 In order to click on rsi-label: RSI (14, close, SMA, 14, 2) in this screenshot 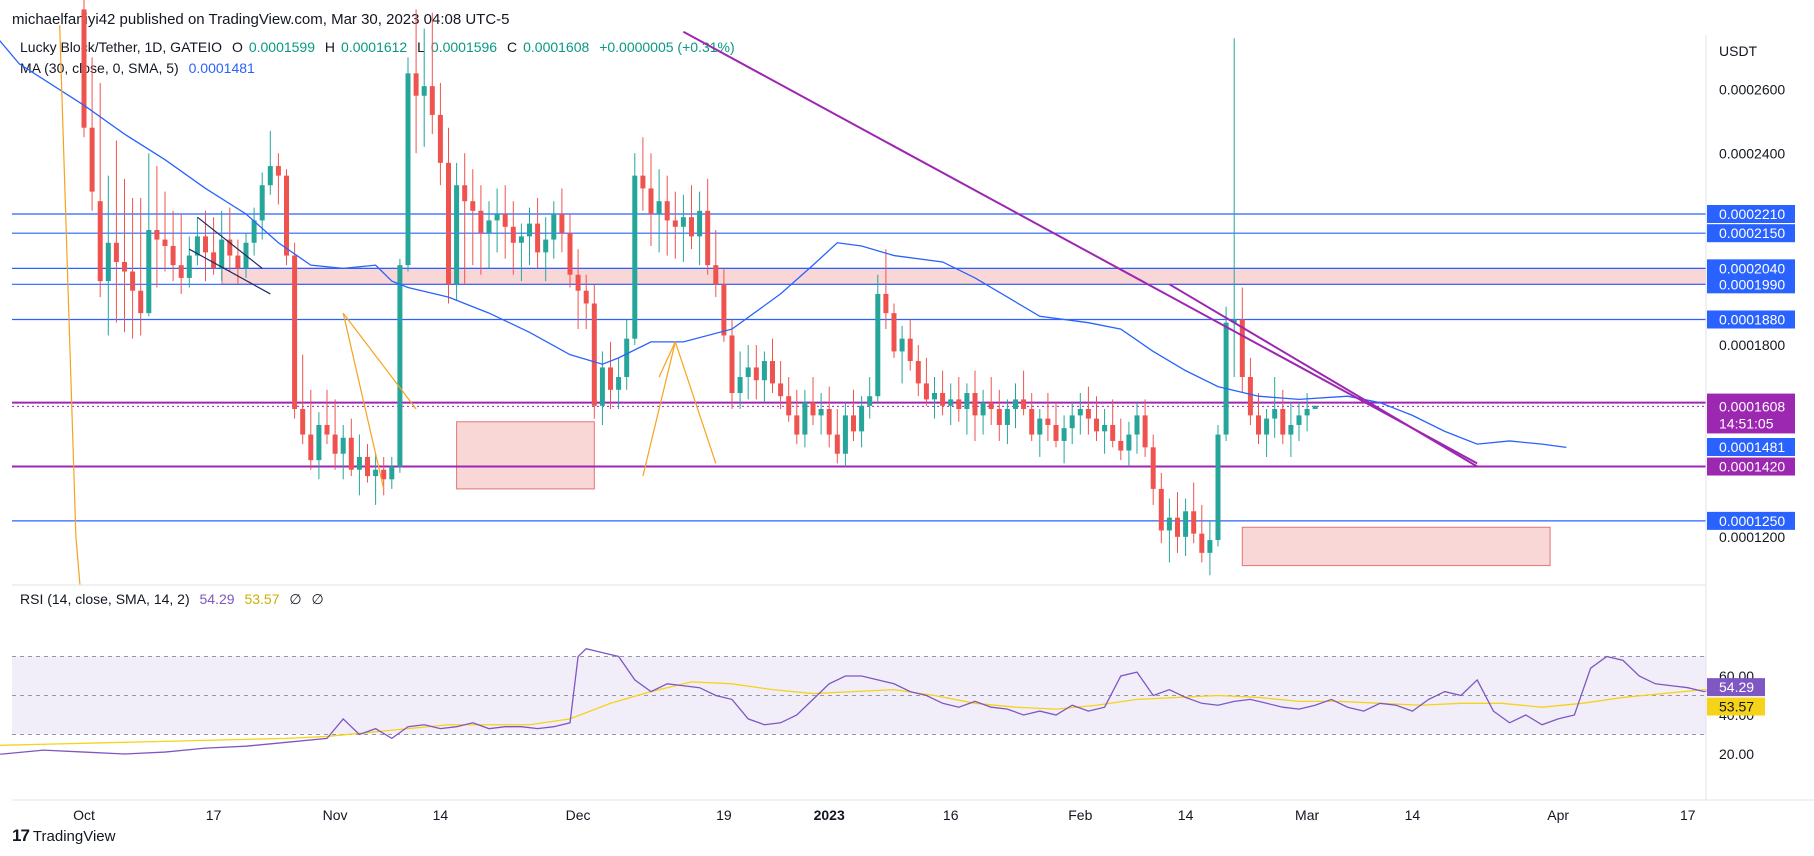, I will do `click(105, 599)`.